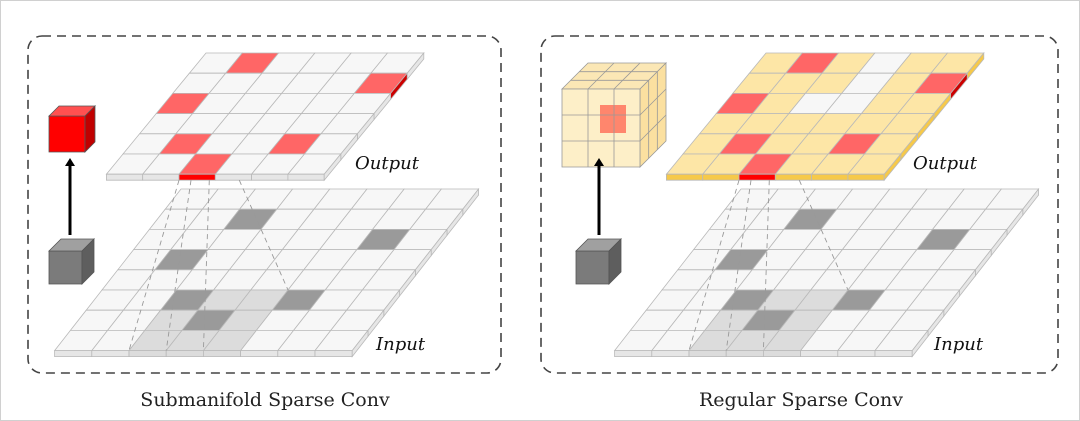 The image size is (1080, 421). Describe the element at coordinates (801, 400) in the screenshot. I see `panel-caption: Regular Sparse Conv` at that location.